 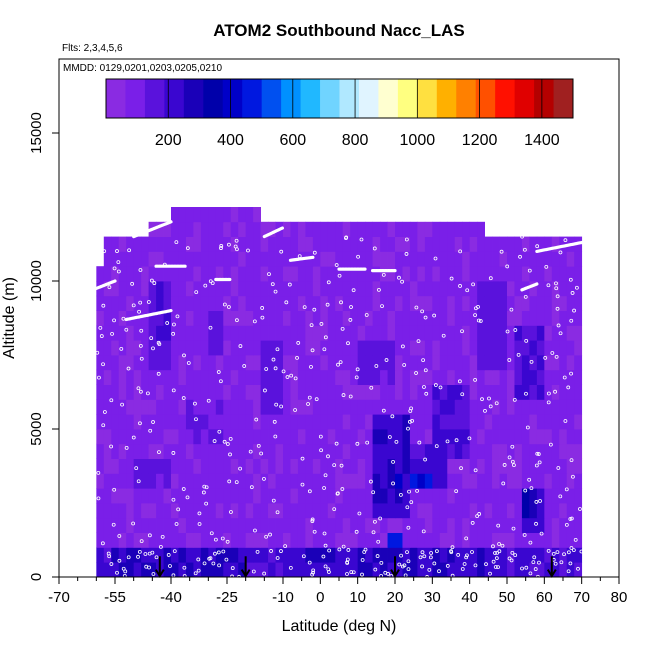 I want to click on dates-note: MMDD: 0129,0201,0203,0205,0210, so click(x=142, y=68).